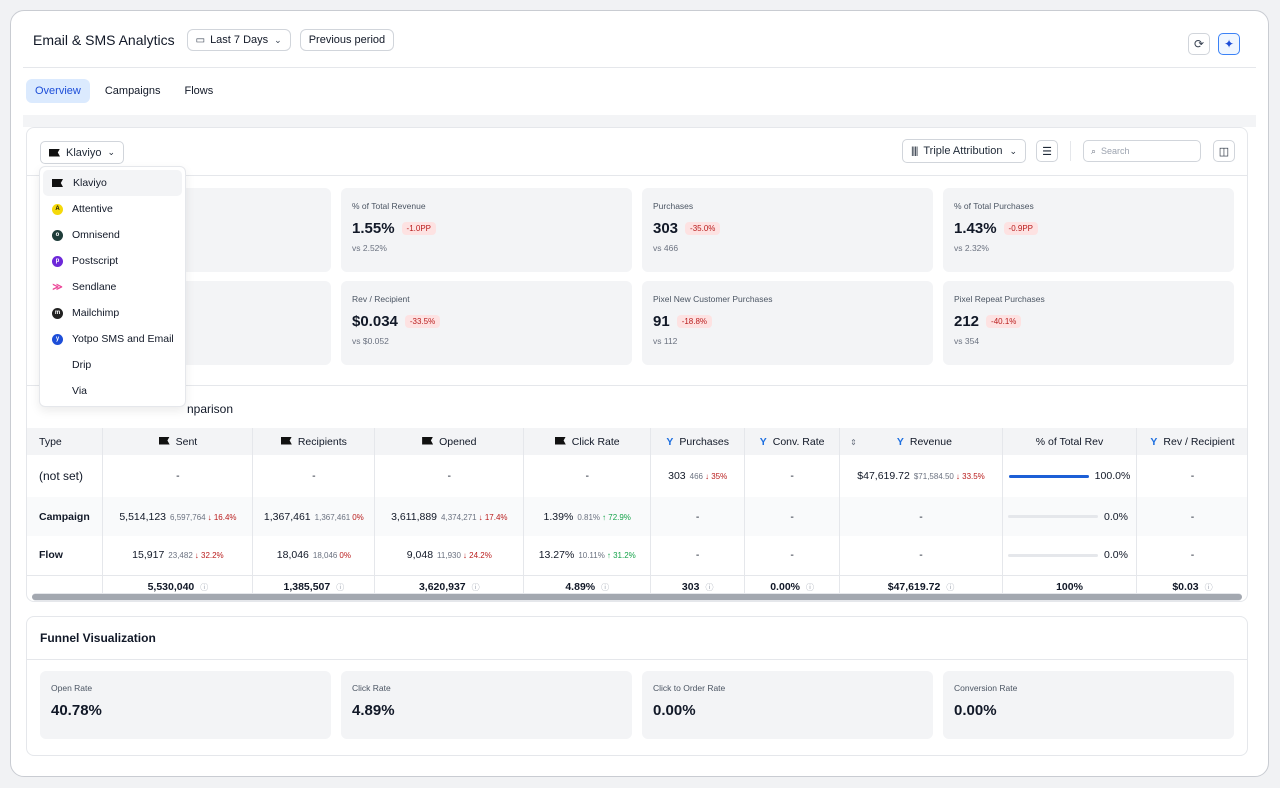 The image size is (1280, 788). I want to click on cell-previous: 10.11%, so click(591, 556).